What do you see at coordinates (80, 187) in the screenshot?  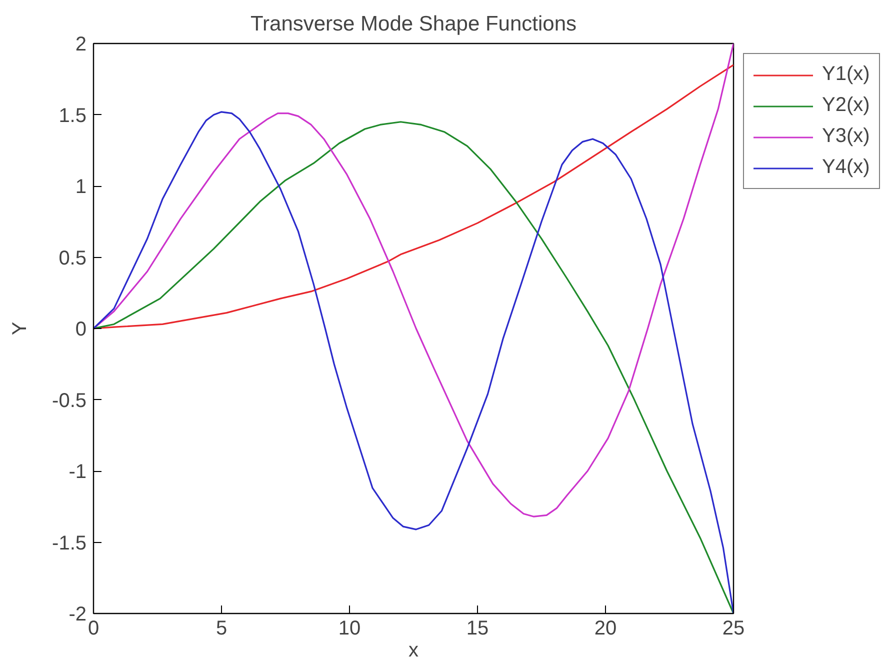 I see `y-tick-label: 1` at bounding box center [80, 187].